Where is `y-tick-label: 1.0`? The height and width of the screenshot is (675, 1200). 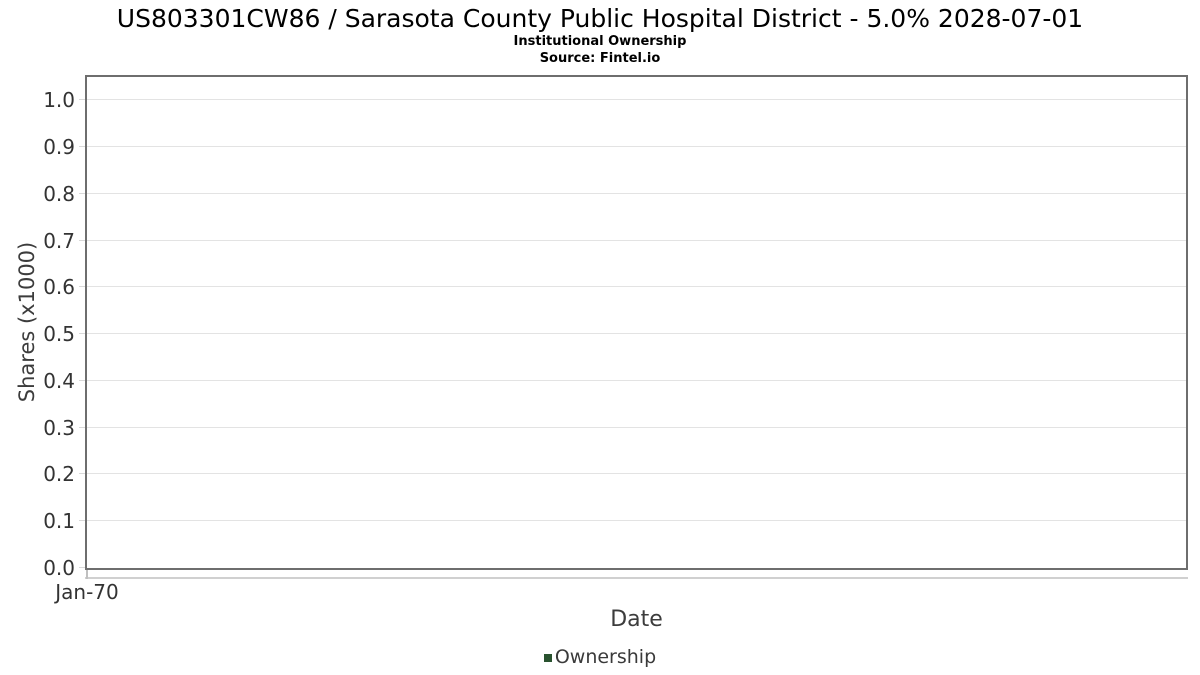
y-tick-label: 1.0 is located at coordinates (59, 100).